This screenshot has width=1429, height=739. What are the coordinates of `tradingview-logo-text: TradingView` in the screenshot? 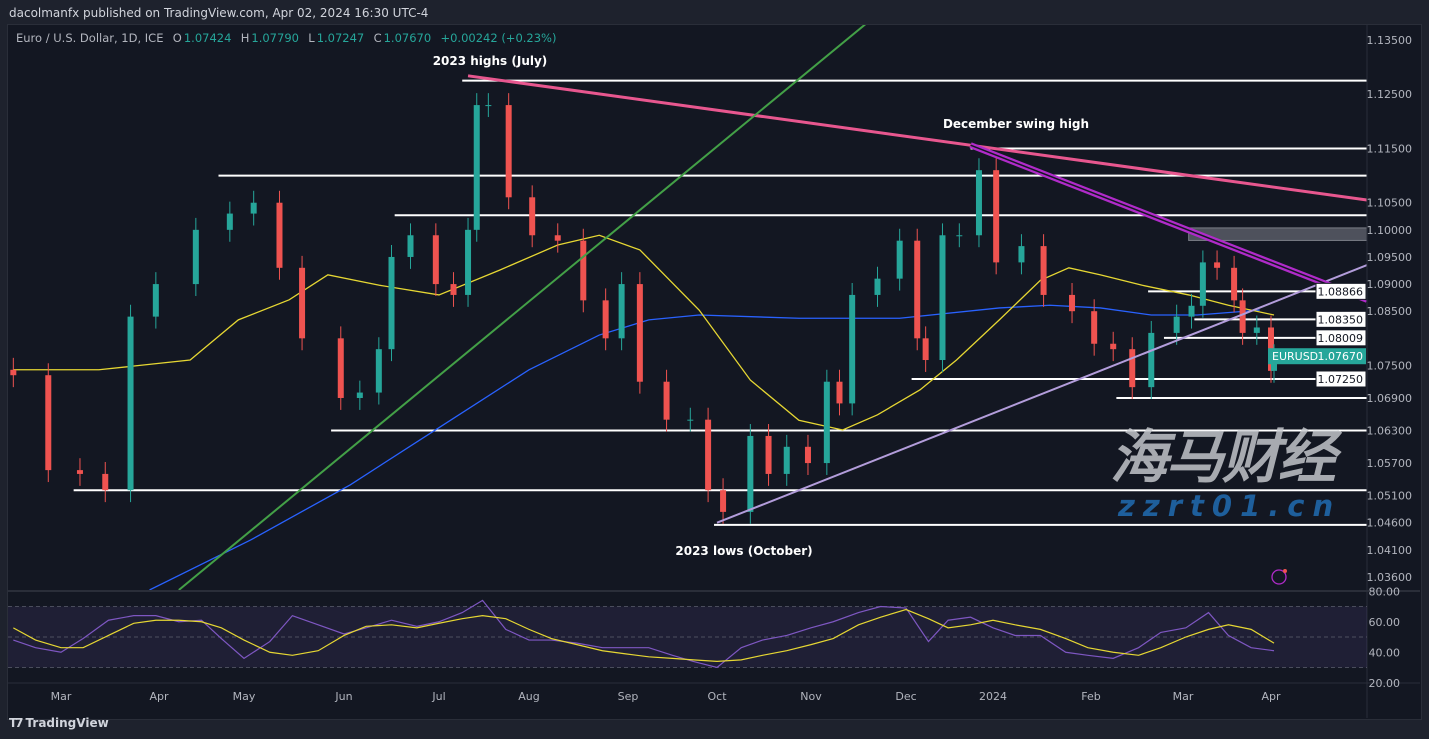 It's located at (67, 723).